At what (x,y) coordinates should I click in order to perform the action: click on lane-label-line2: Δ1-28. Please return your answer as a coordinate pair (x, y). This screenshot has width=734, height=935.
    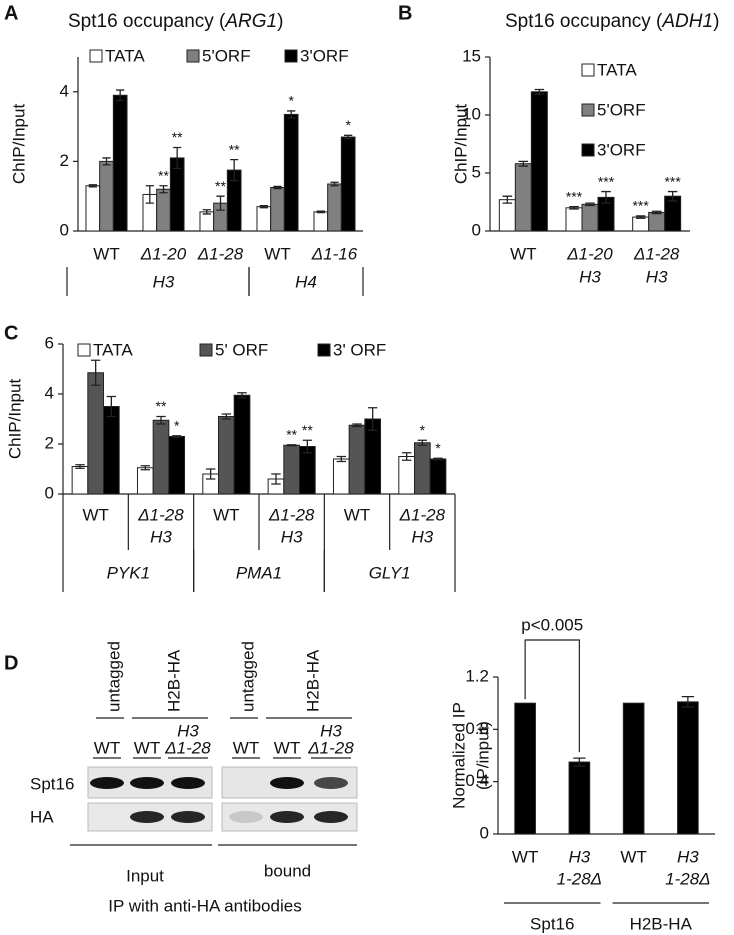
    Looking at the image, I should click on (330, 747).